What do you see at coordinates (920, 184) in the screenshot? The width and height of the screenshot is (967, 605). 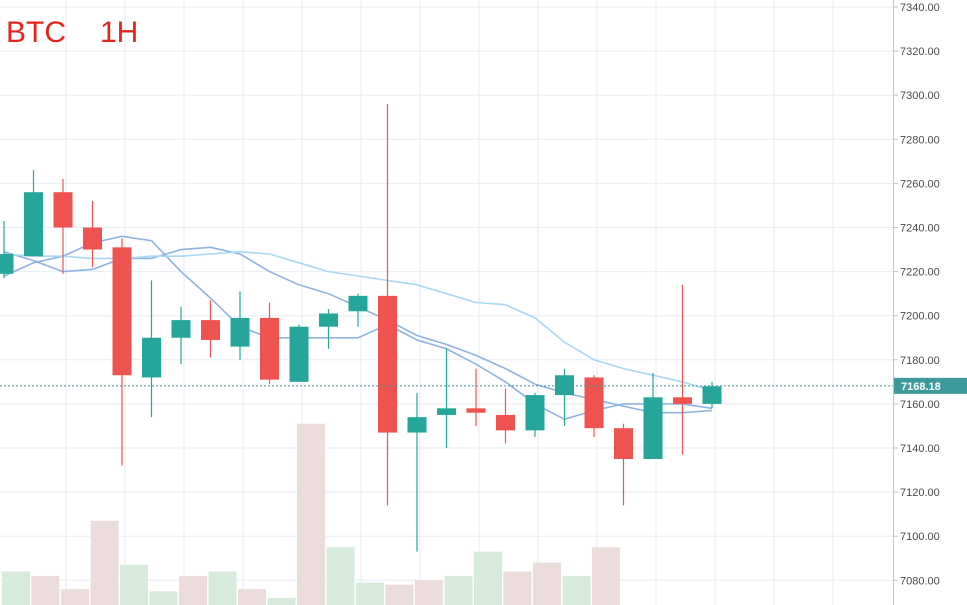 I see `price-tick-label: 7260.00` at bounding box center [920, 184].